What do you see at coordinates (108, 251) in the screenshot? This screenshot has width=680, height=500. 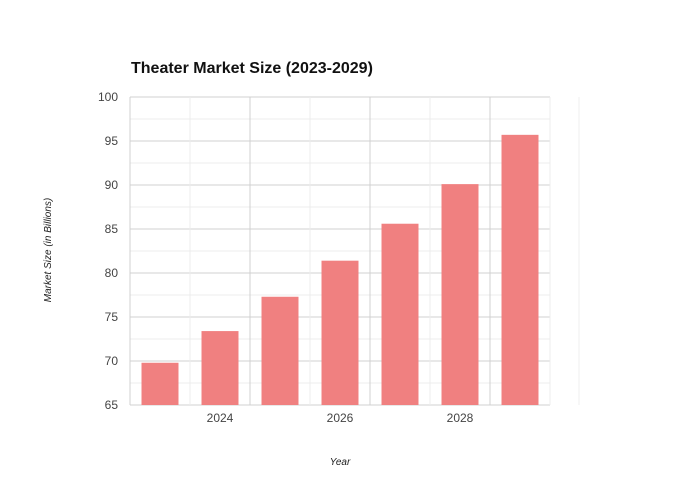 I see `y-axis-ticks: 65 70 75 80 85 90 95 100` at bounding box center [108, 251].